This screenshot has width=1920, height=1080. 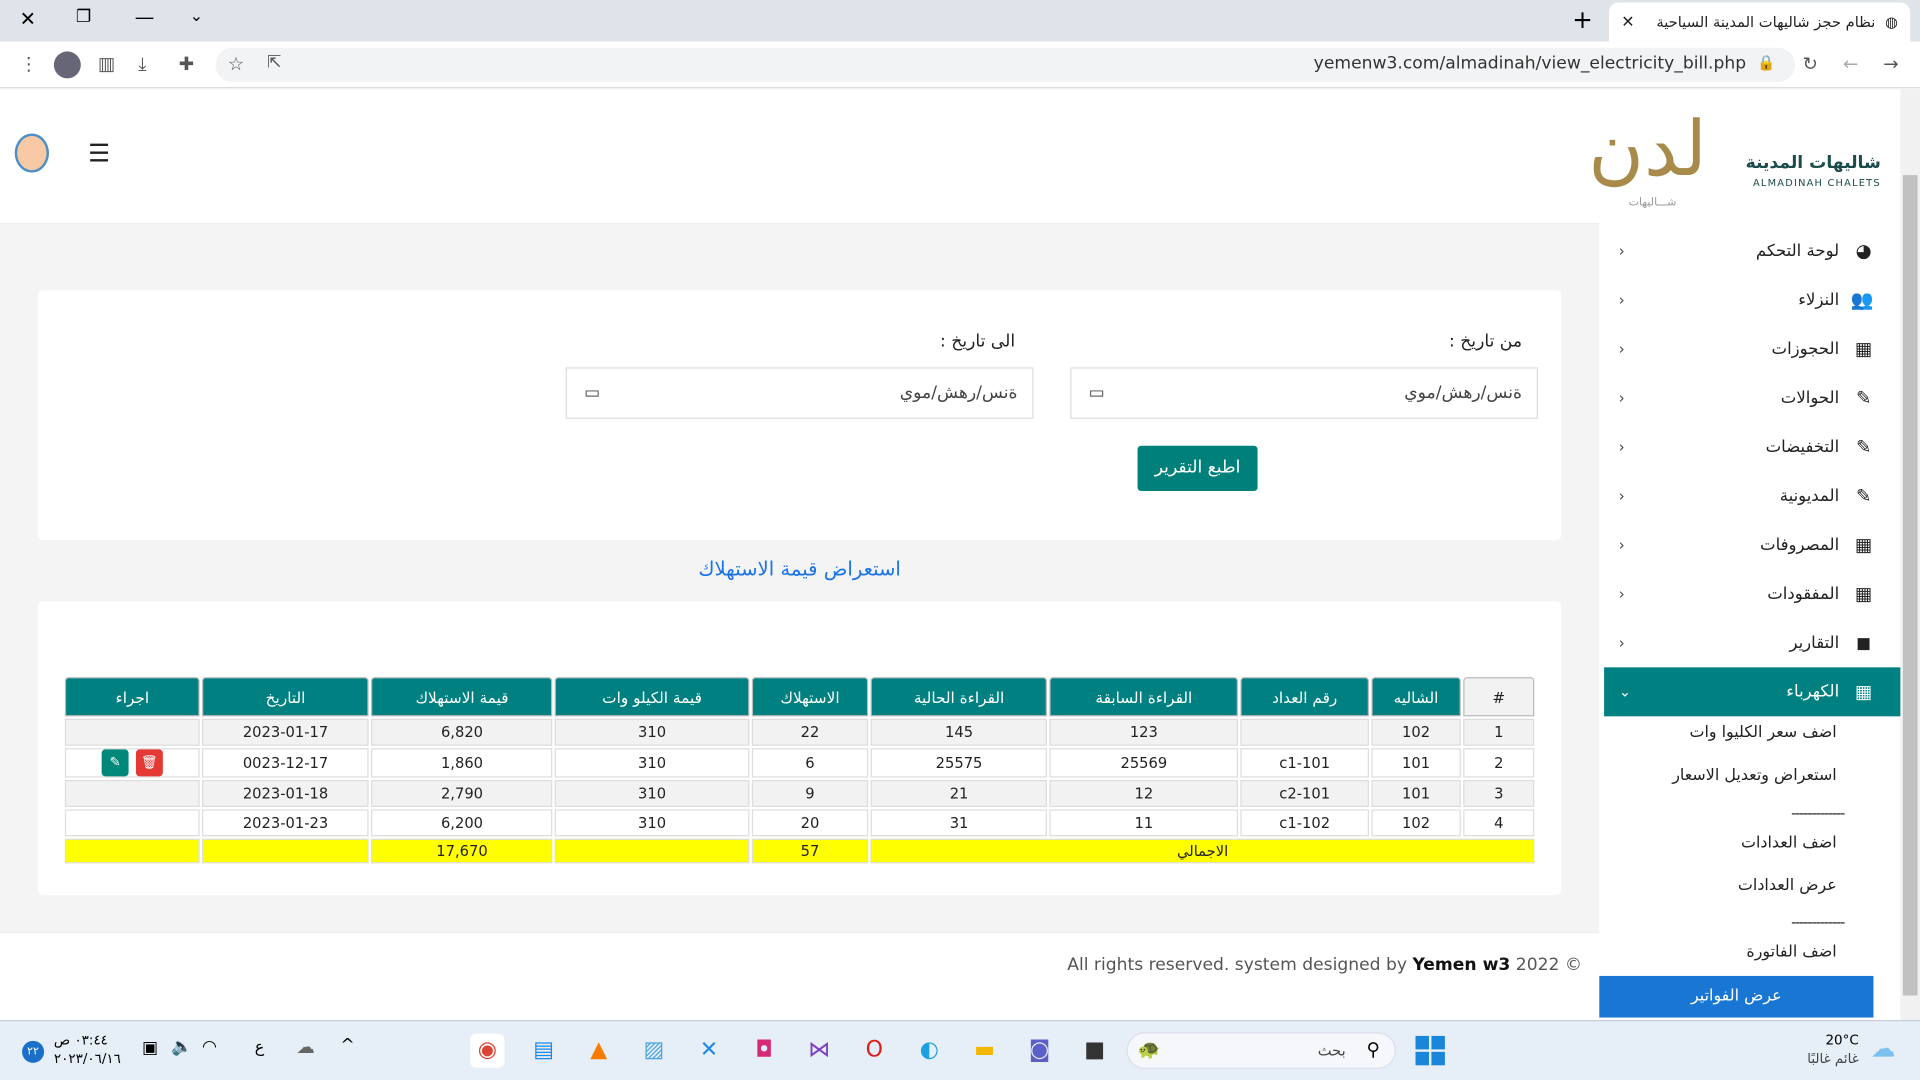 I want to click on clock-date: ٢٠٢٣/٠٦/١٦, so click(x=87, y=1058).